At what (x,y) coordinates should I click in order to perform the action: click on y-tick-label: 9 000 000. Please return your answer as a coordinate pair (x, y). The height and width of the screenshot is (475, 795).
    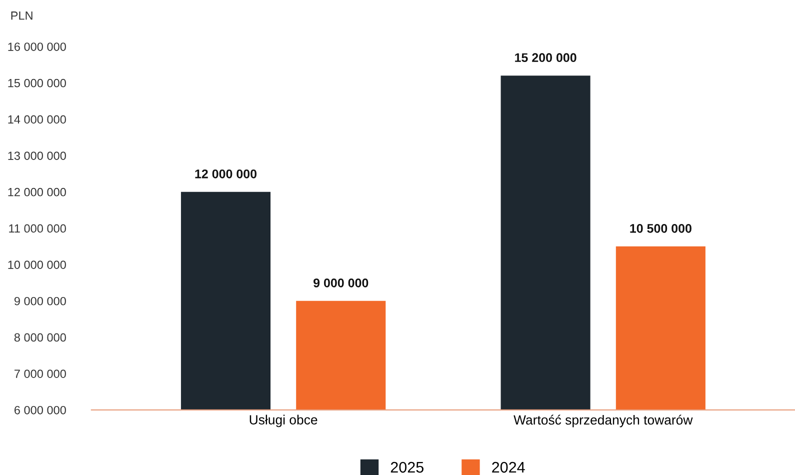
    Looking at the image, I should click on (40, 301).